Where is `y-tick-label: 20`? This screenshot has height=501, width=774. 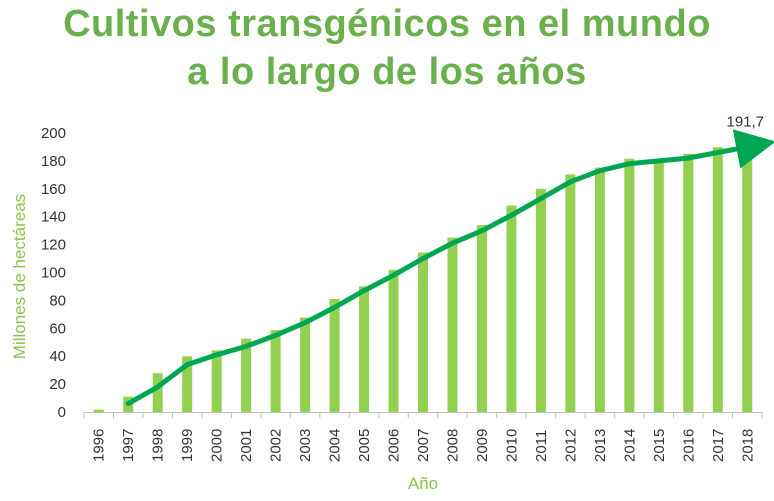
y-tick-label: 20 is located at coordinates (57, 384).